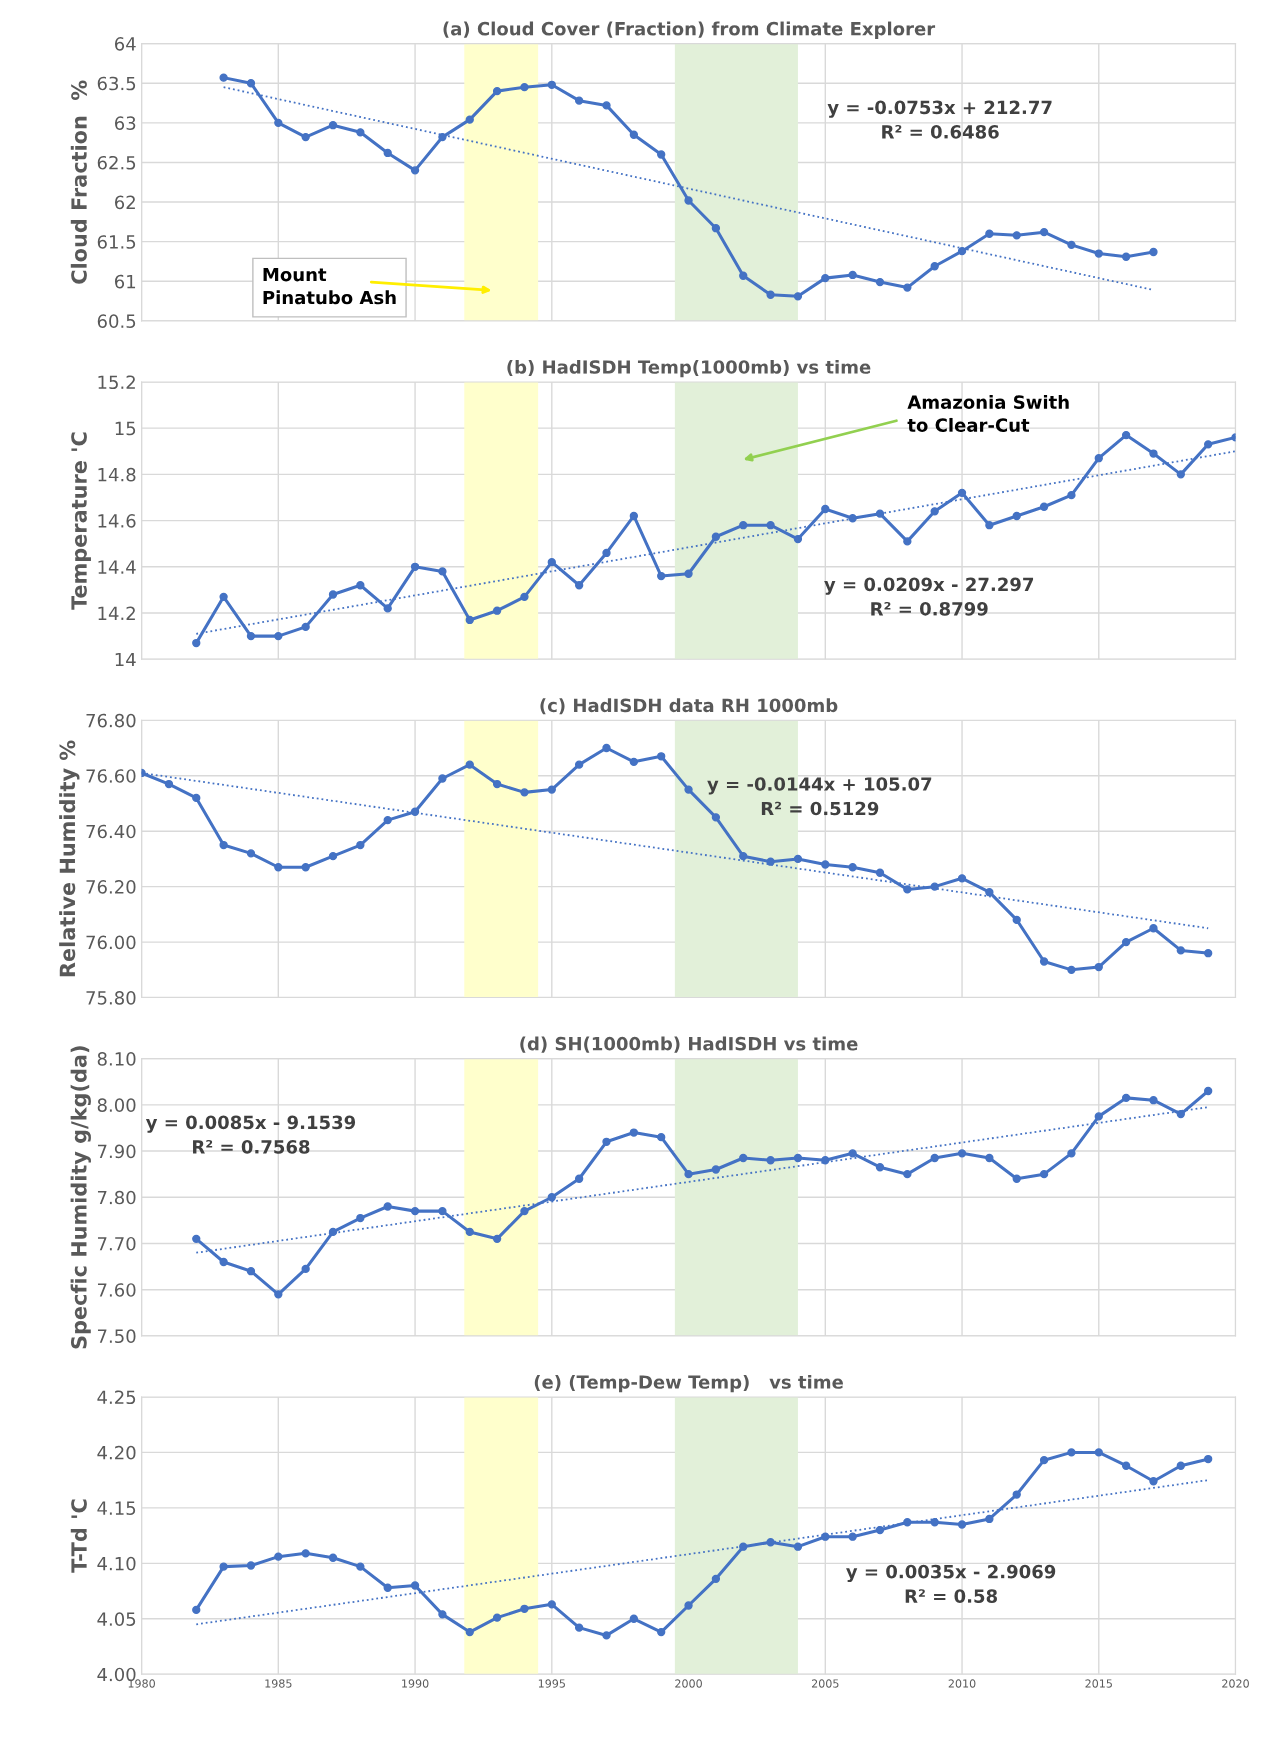  I want to click on y-tick-label: 7.60, so click(116, 1290).